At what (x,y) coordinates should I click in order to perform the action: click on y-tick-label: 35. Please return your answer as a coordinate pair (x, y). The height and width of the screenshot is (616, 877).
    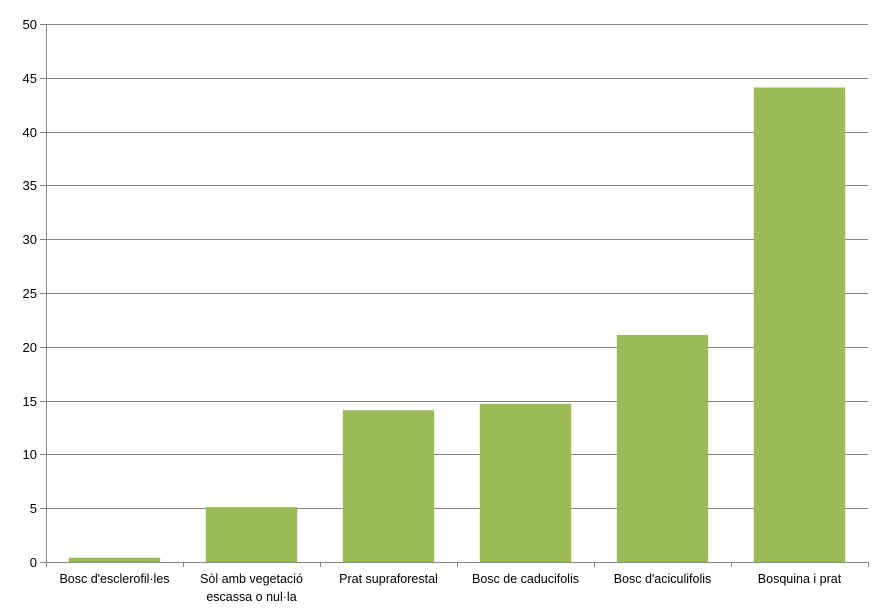
    Looking at the image, I should click on (30, 185).